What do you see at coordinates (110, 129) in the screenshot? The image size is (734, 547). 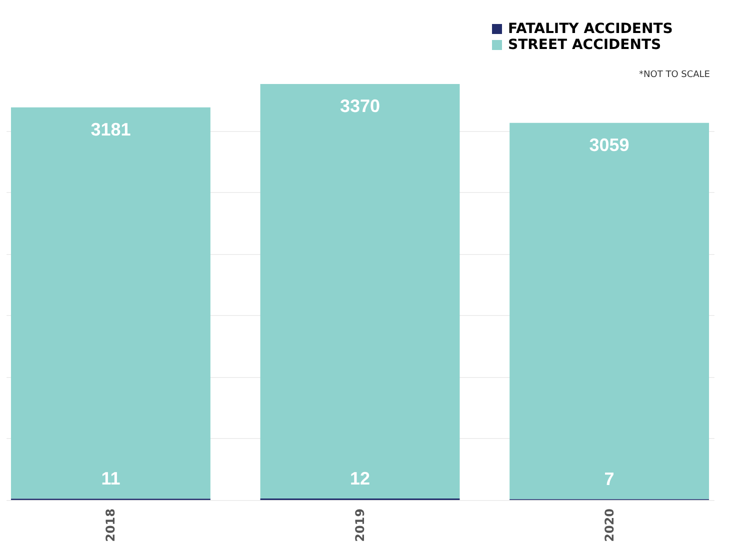 I see `data-label: 3181` at bounding box center [110, 129].